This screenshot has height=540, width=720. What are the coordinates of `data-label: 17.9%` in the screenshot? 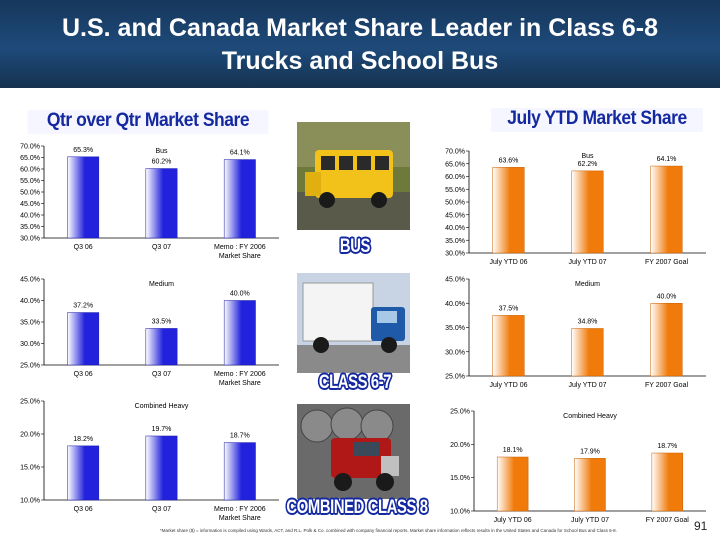 It's located at (590, 451).